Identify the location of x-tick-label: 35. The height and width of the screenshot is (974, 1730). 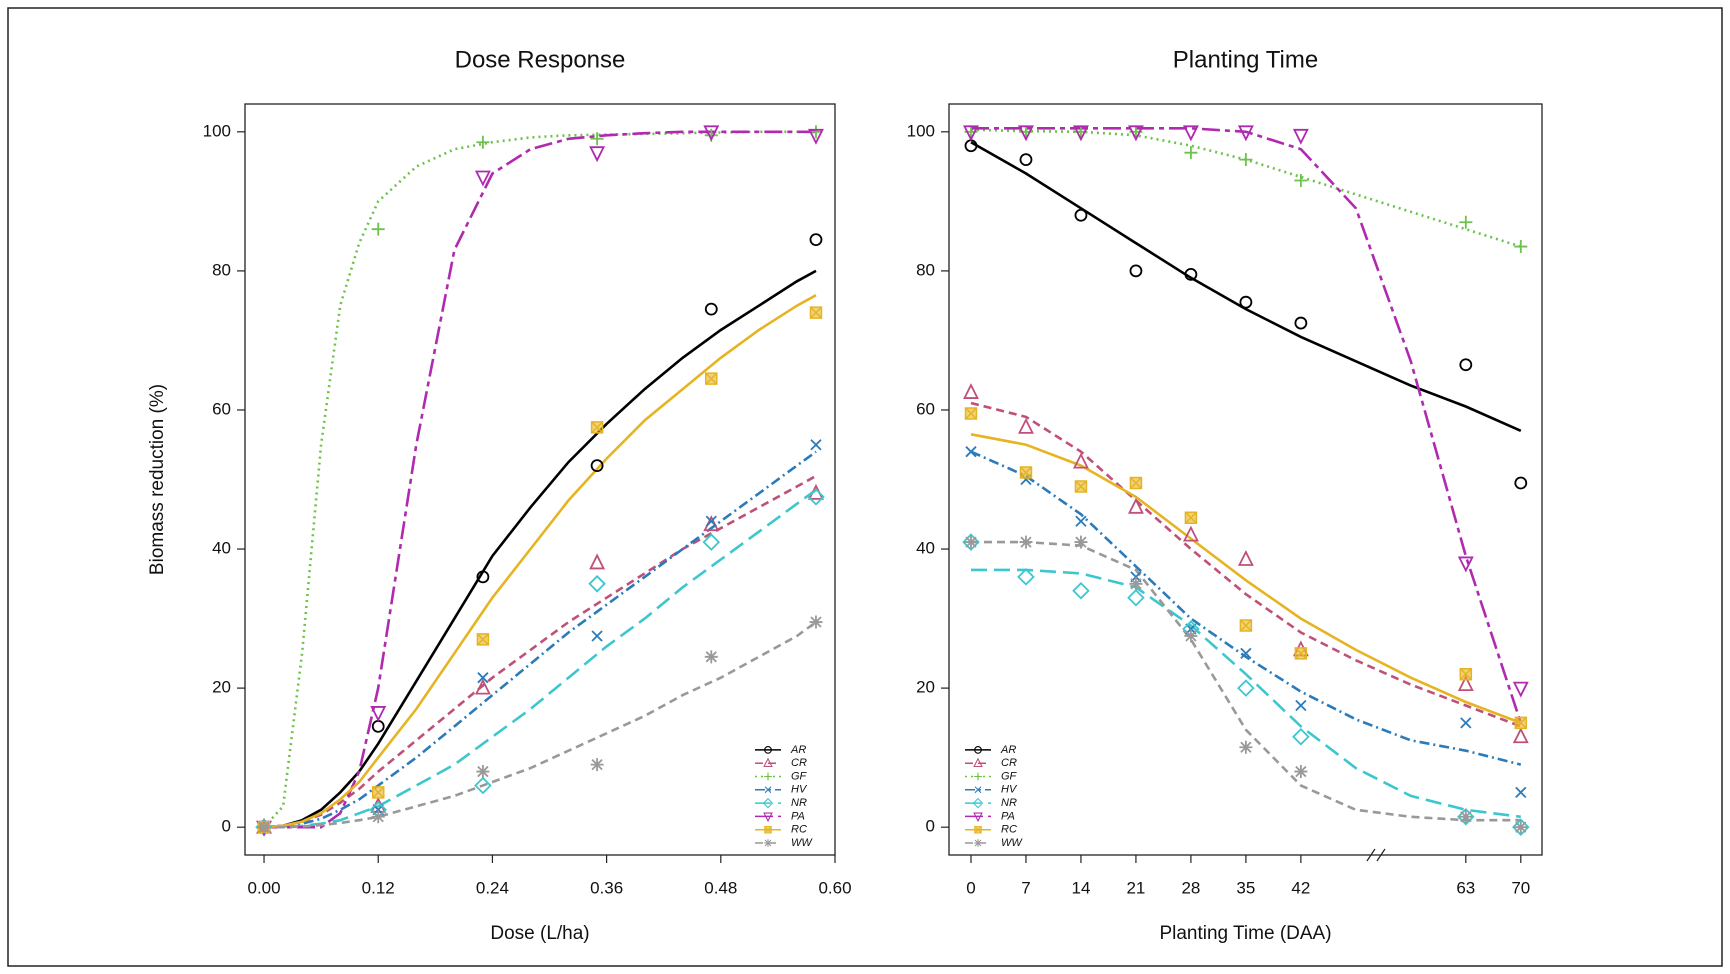
(1245, 887).